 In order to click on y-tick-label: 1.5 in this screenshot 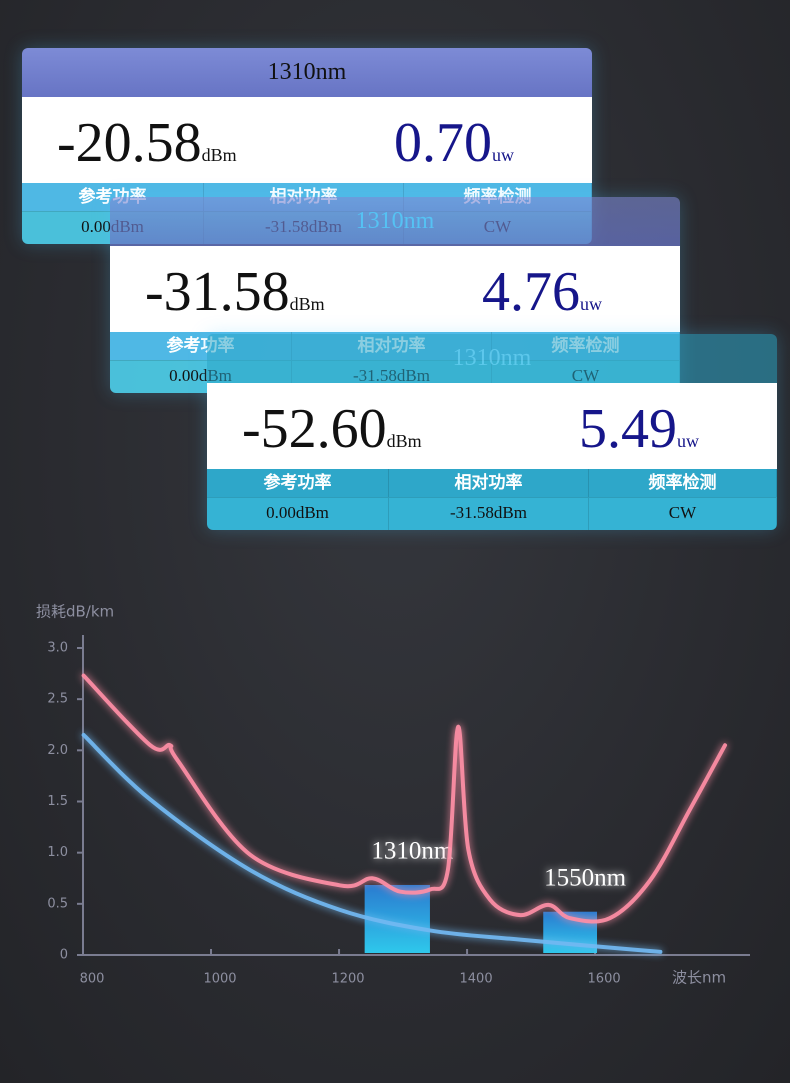, I will do `click(57, 801)`.